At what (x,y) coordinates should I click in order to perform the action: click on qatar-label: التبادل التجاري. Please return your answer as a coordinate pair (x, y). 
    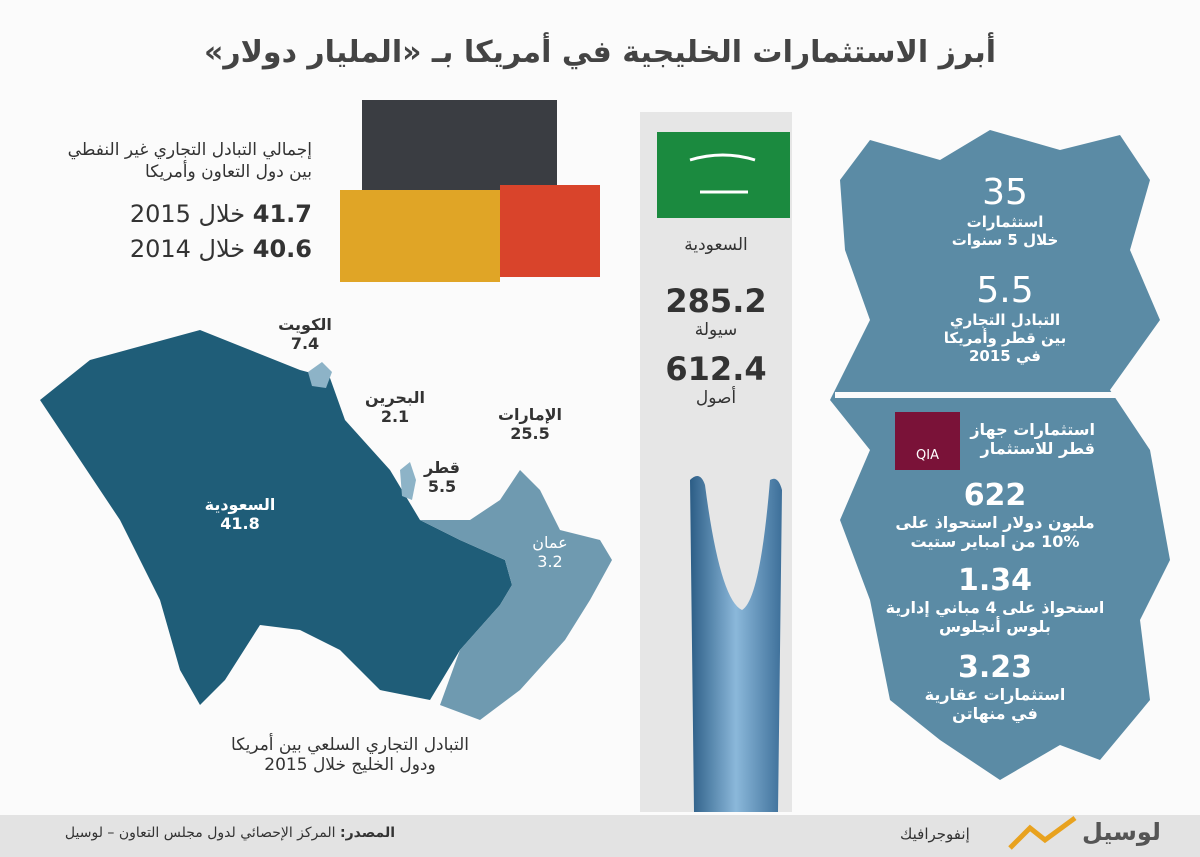
    Looking at the image, I should click on (1005, 320).